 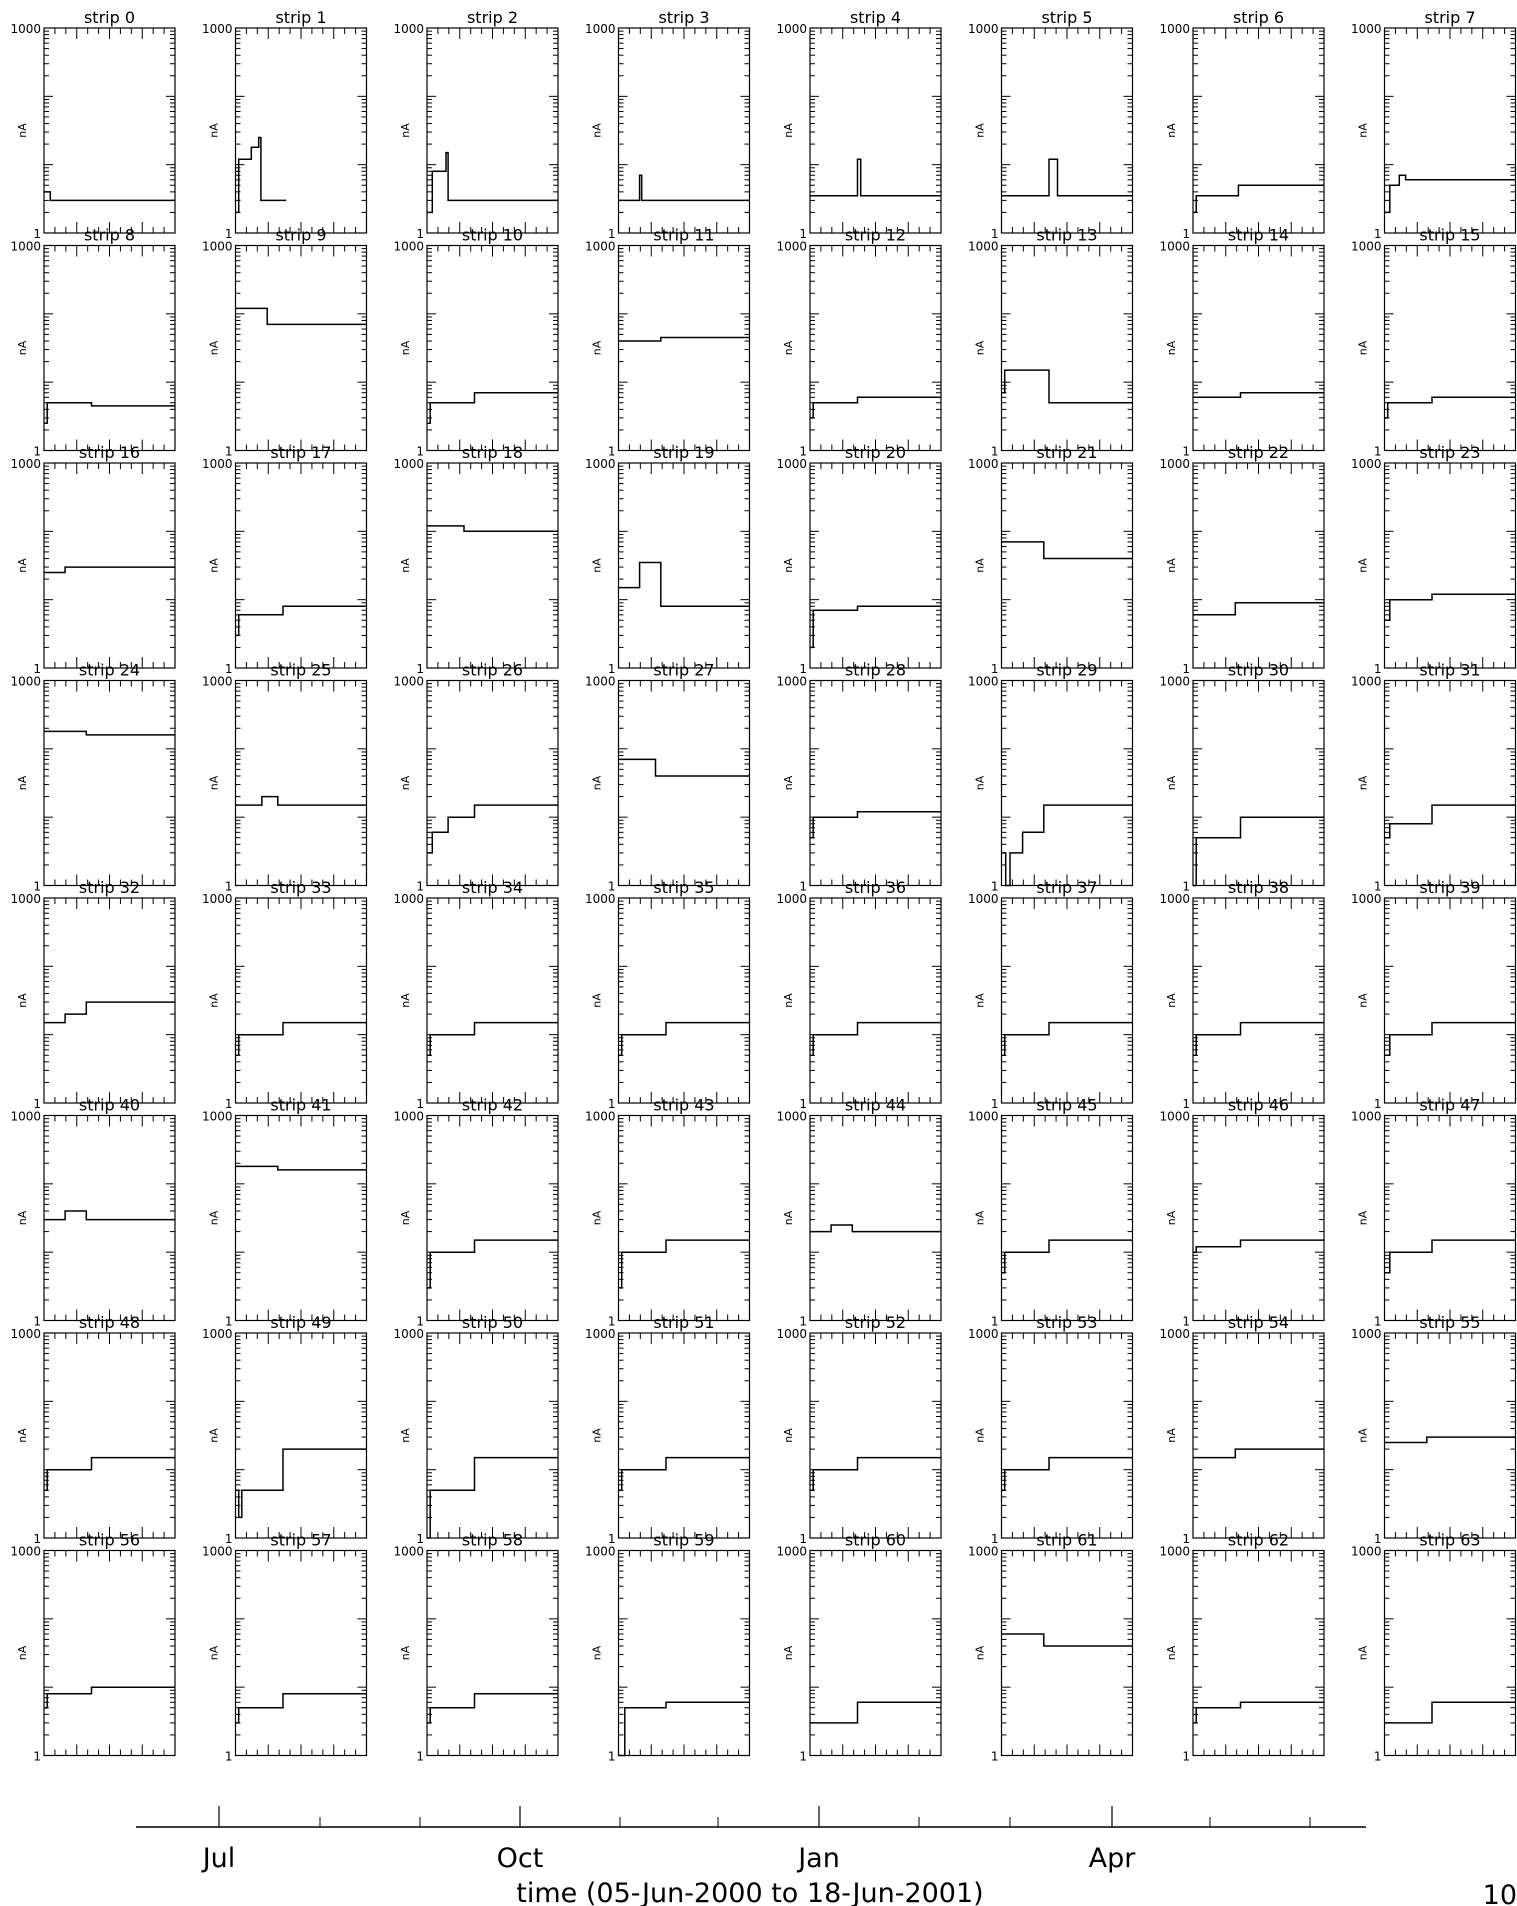 What do you see at coordinates (492, 1322) in the screenshot?
I see `panel-title: strip 50` at bounding box center [492, 1322].